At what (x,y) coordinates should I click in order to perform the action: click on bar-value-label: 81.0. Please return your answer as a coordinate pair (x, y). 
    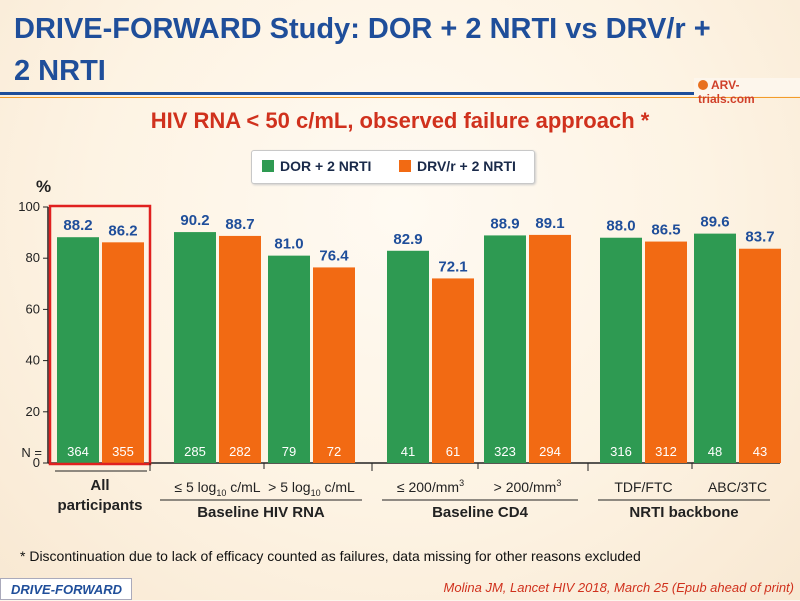
    Looking at the image, I should click on (288, 244).